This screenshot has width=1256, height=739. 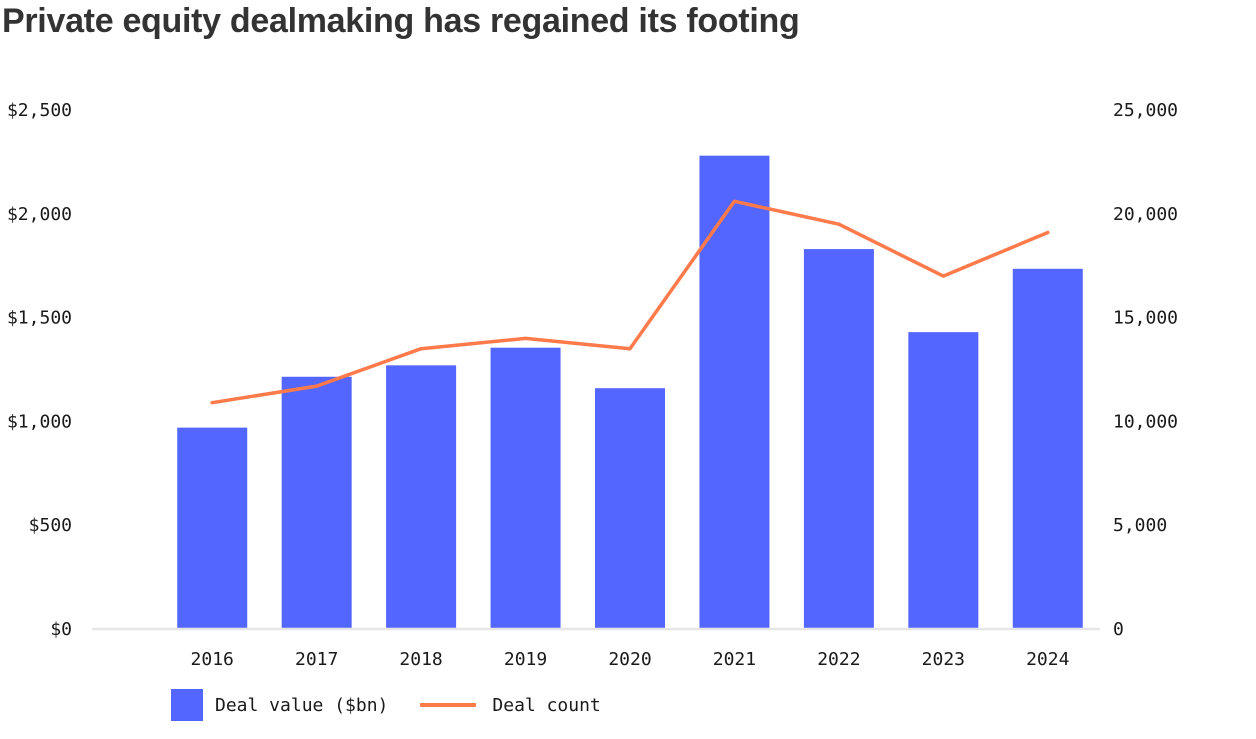 I want to click on bar-2022, so click(x=838, y=439).